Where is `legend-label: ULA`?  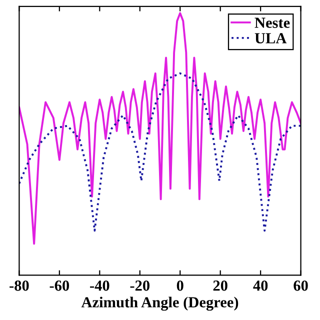 legend-label: ULA is located at coordinates (270, 38).